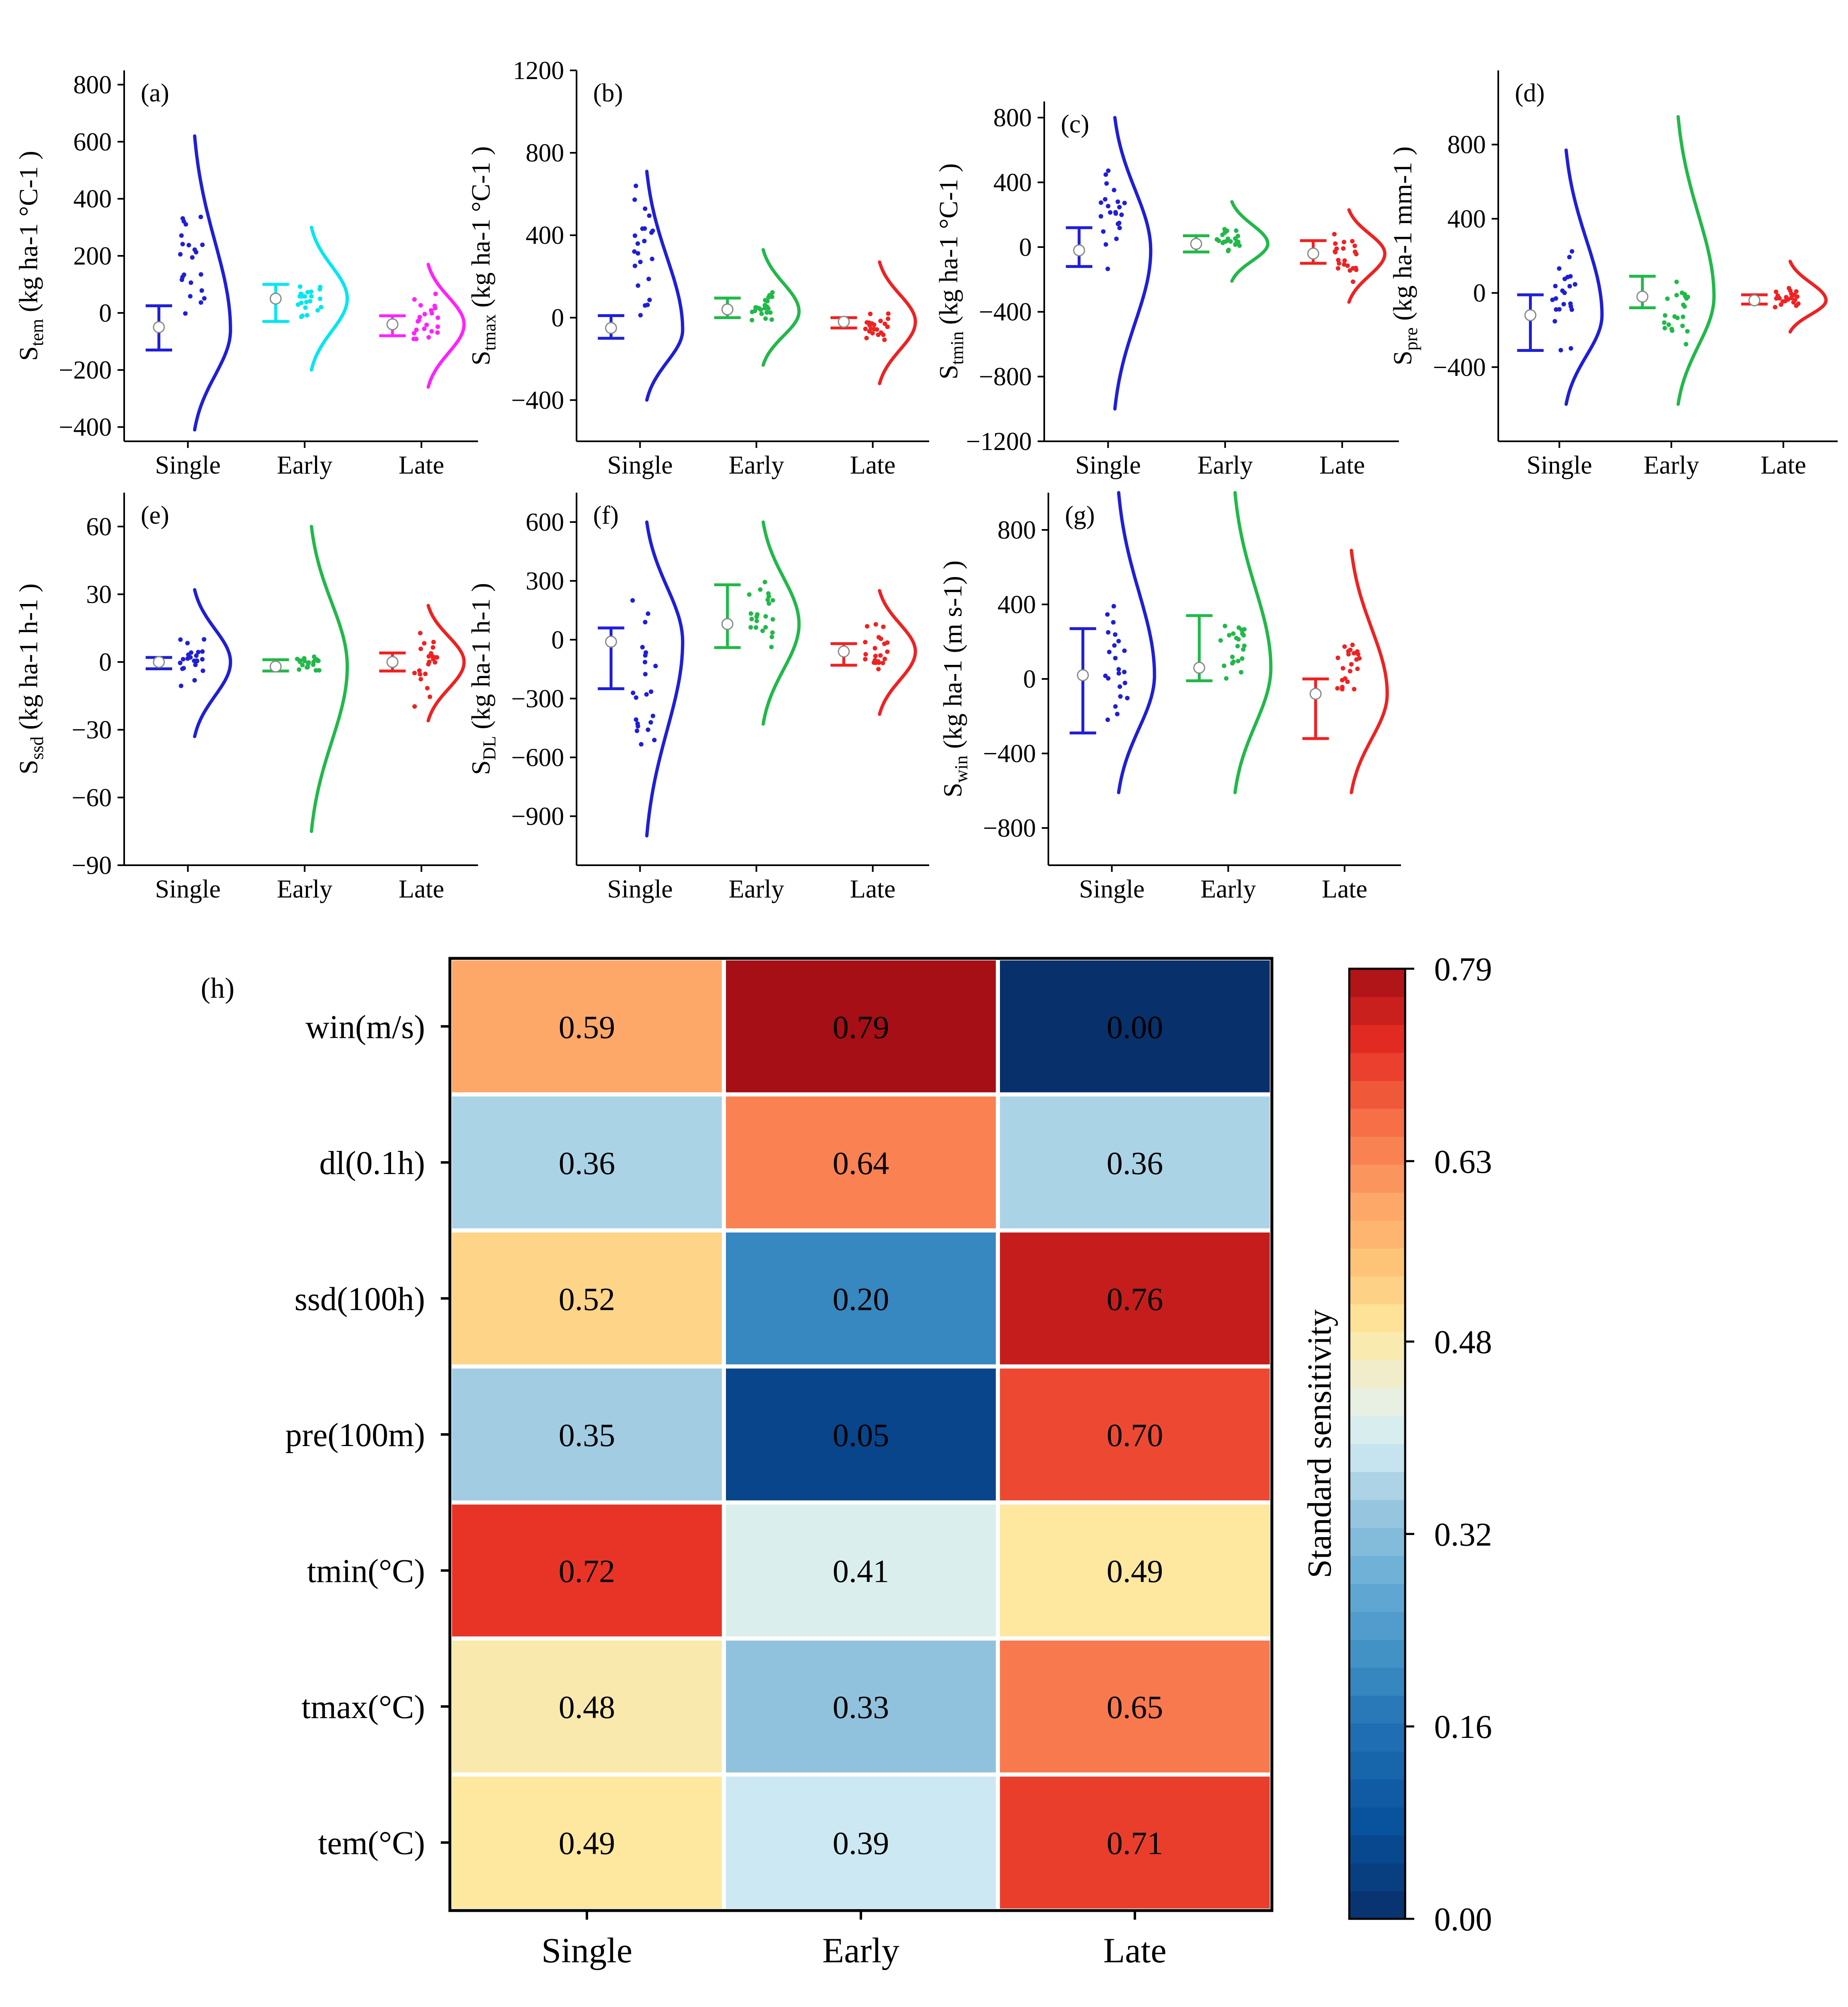 This screenshot has height=2007, width=1848. What do you see at coordinates (1463, 1162) in the screenshot?
I see `colorbar-tick-label: 0.63` at bounding box center [1463, 1162].